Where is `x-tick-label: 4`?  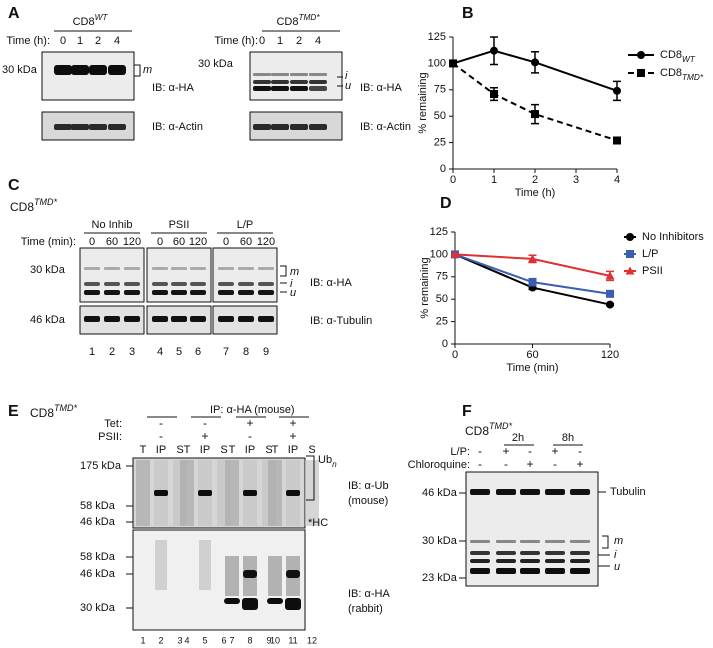 x-tick-label: 4 is located at coordinates (617, 180).